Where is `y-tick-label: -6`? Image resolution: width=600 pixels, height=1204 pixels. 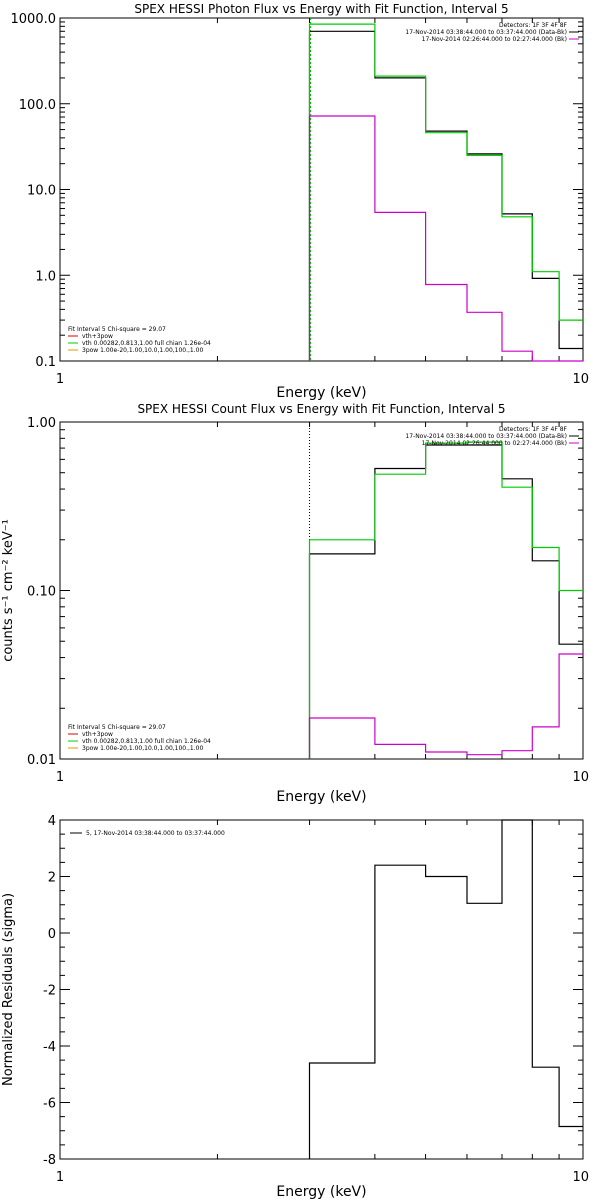 y-tick-label: -6 is located at coordinates (49, 1104).